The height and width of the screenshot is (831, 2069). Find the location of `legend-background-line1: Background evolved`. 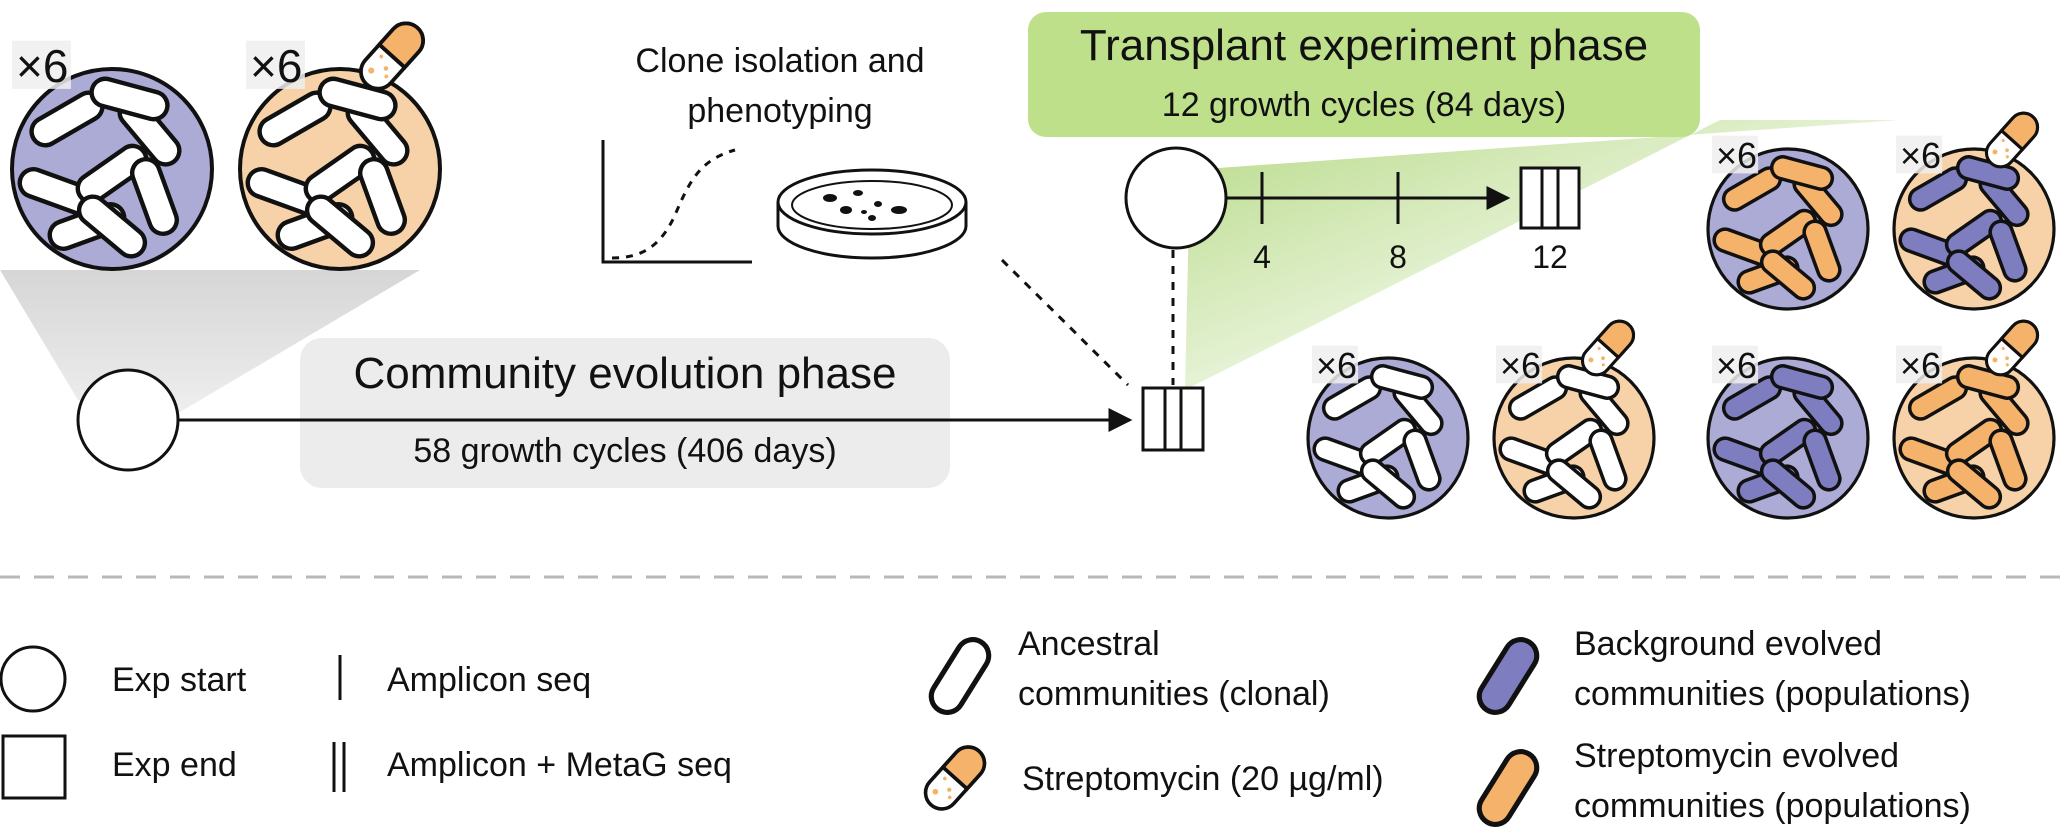

legend-background-line1: Background evolved is located at coordinates (1728, 644).